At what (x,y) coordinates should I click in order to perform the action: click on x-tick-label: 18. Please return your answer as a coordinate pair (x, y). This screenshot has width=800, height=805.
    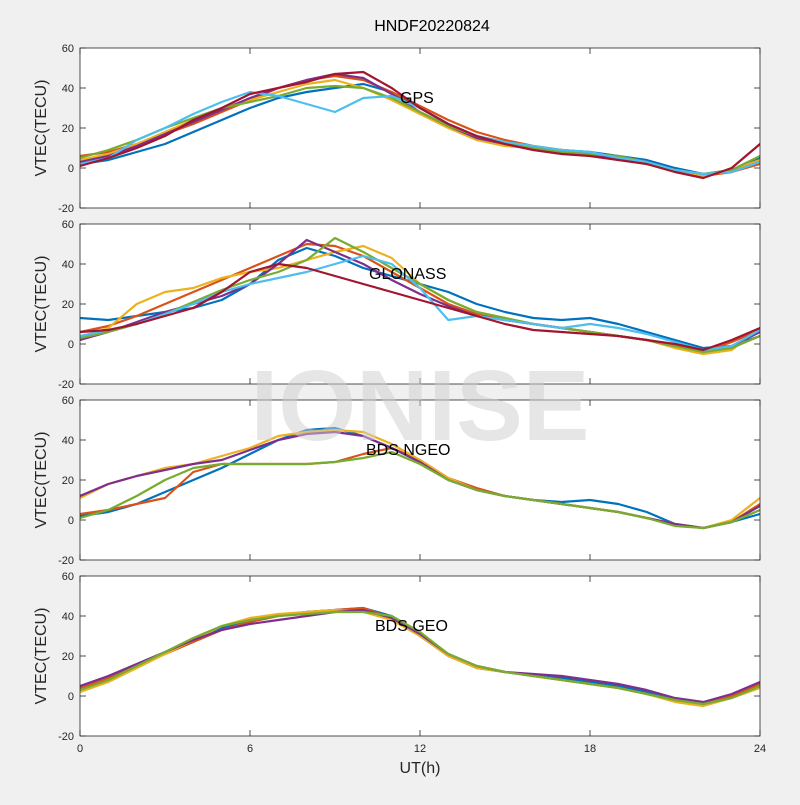
    Looking at the image, I should click on (590, 749).